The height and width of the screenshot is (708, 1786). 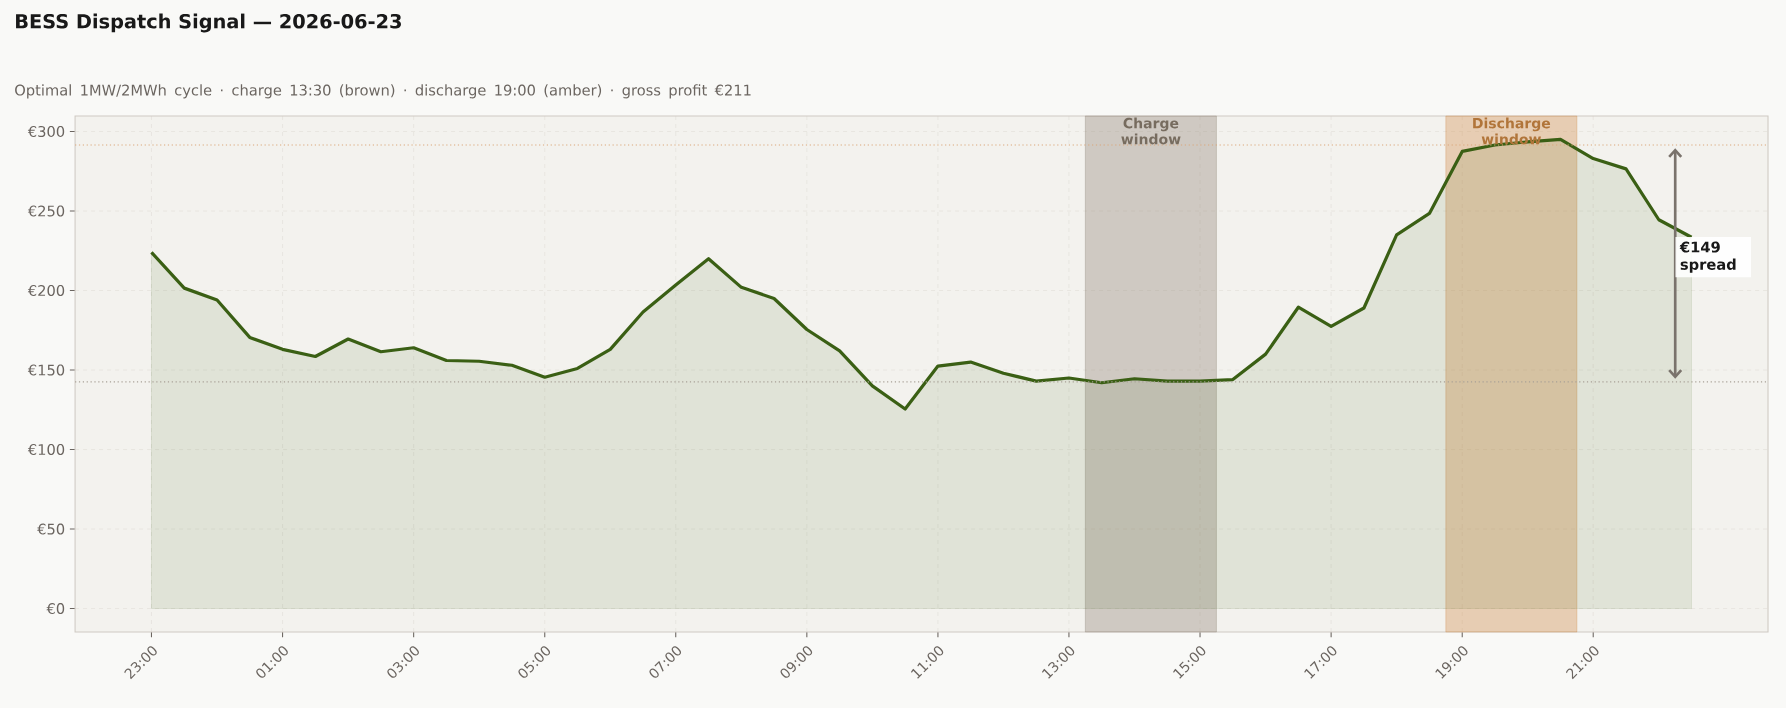 What do you see at coordinates (208, 23) in the screenshot?
I see `chart-title: BESS Dispatch Signal — 2026-06-23` at bounding box center [208, 23].